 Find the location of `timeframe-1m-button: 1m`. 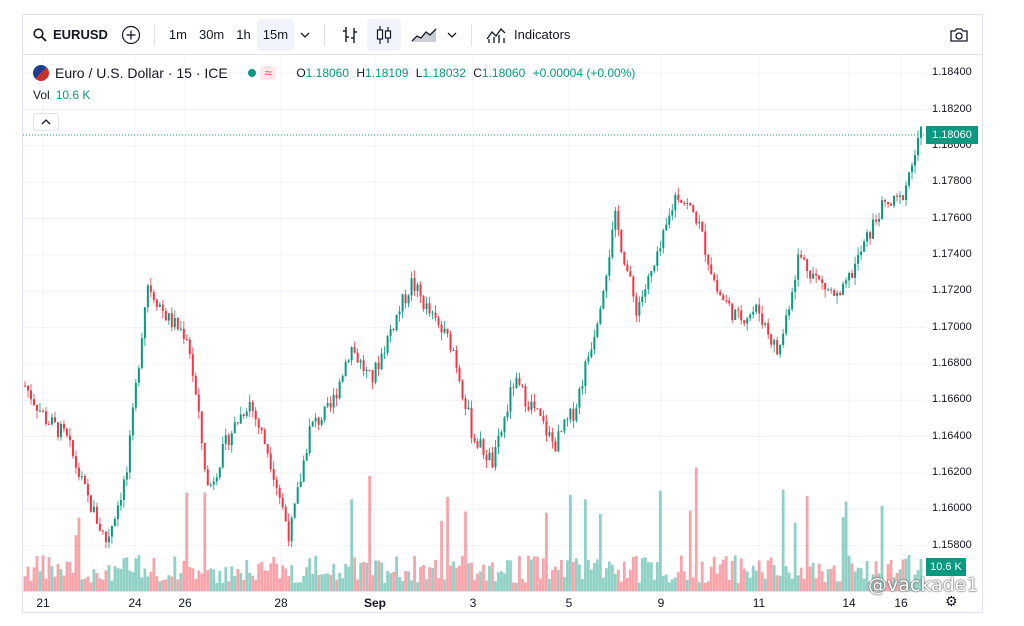

timeframe-1m-button: 1m is located at coordinates (178, 35).